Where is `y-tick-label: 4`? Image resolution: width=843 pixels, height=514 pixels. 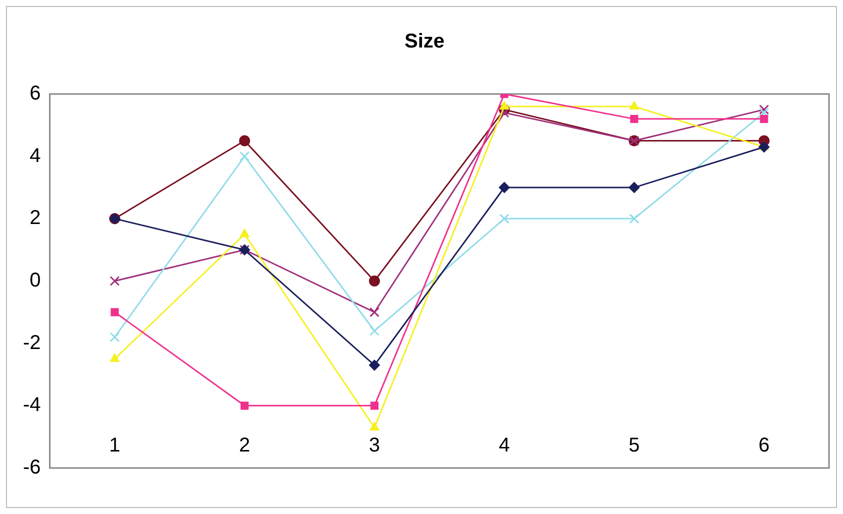 y-tick-label: 4 is located at coordinates (35, 155).